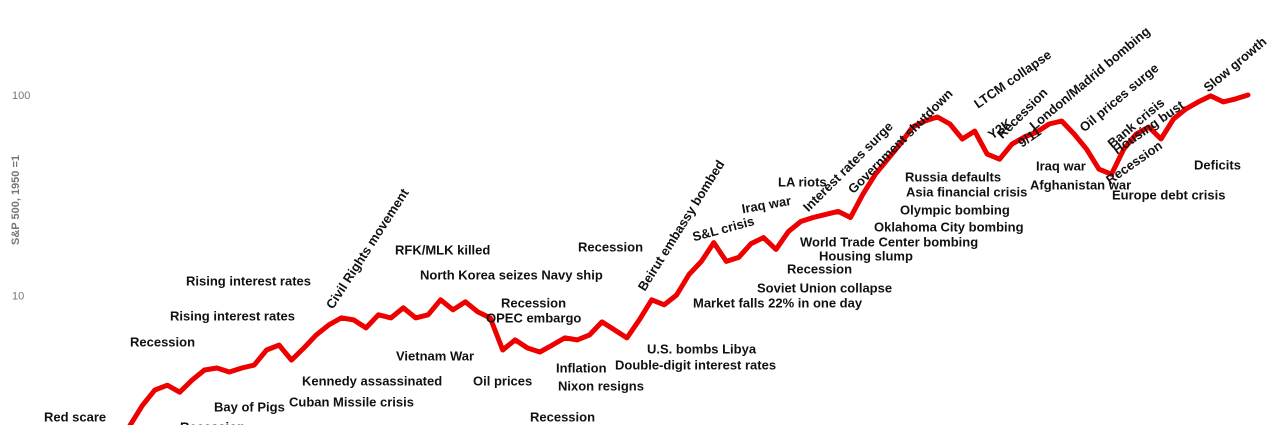  What do you see at coordinates (75, 416) in the screenshot?
I see `annotation: Red scare` at bounding box center [75, 416].